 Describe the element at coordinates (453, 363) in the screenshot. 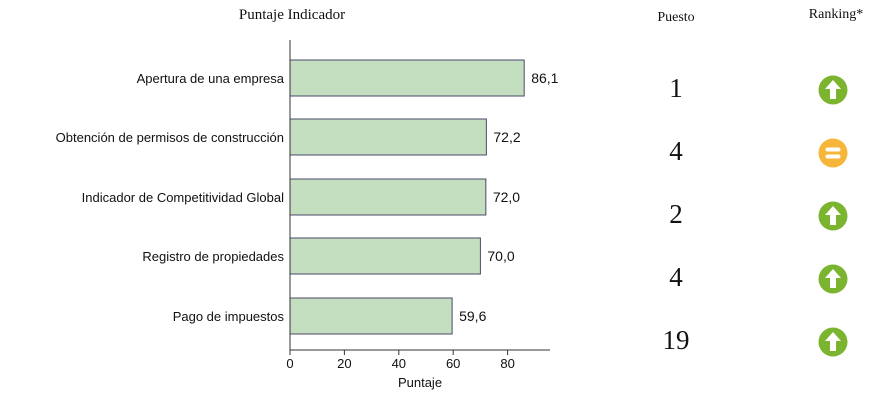

I see `x-tick-label: 60` at that location.